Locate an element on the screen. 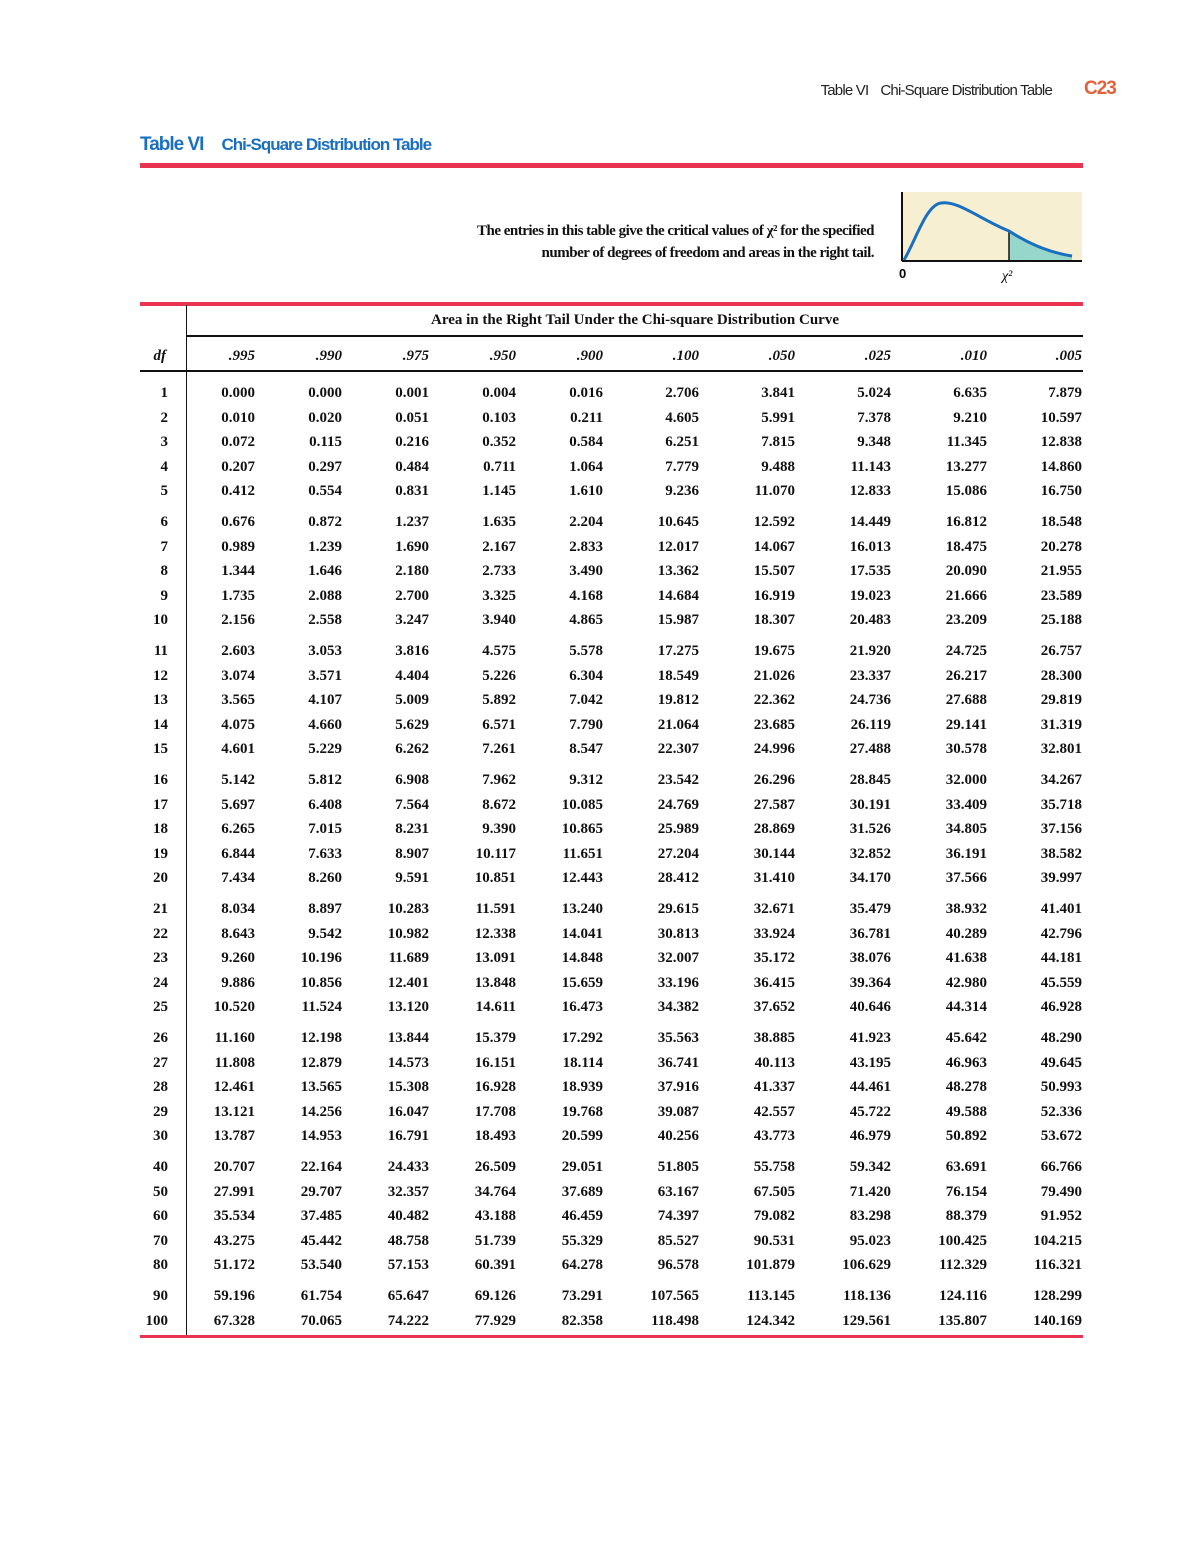 The image size is (1200, 1553). value-cell: 7.564 is located at coordinates (412, 804).